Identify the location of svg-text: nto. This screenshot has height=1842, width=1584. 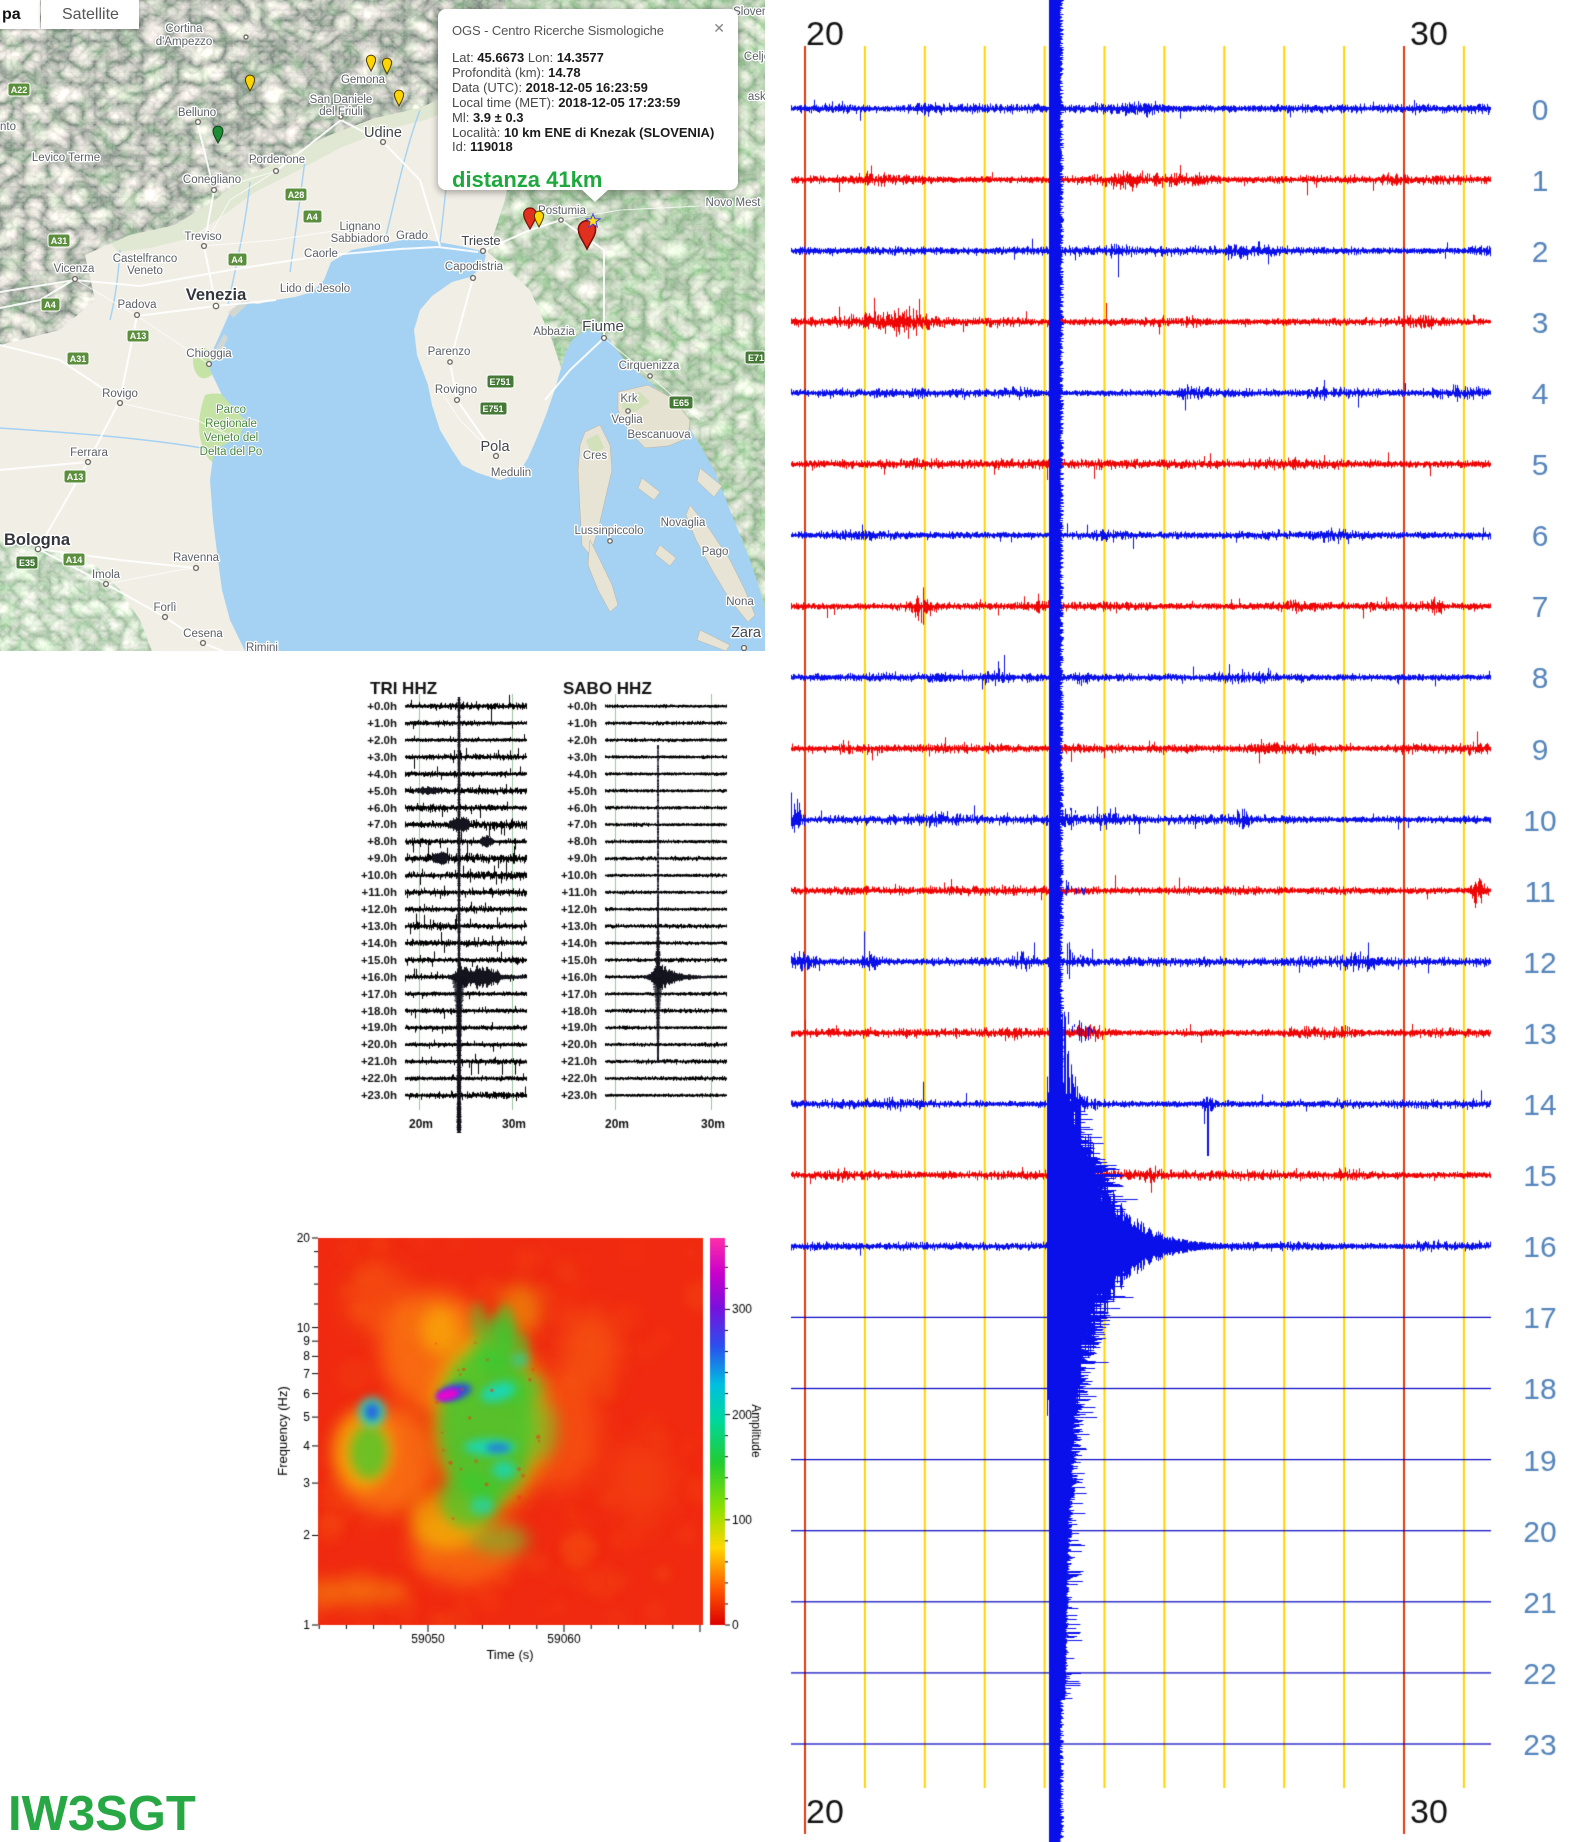
(8, 127).